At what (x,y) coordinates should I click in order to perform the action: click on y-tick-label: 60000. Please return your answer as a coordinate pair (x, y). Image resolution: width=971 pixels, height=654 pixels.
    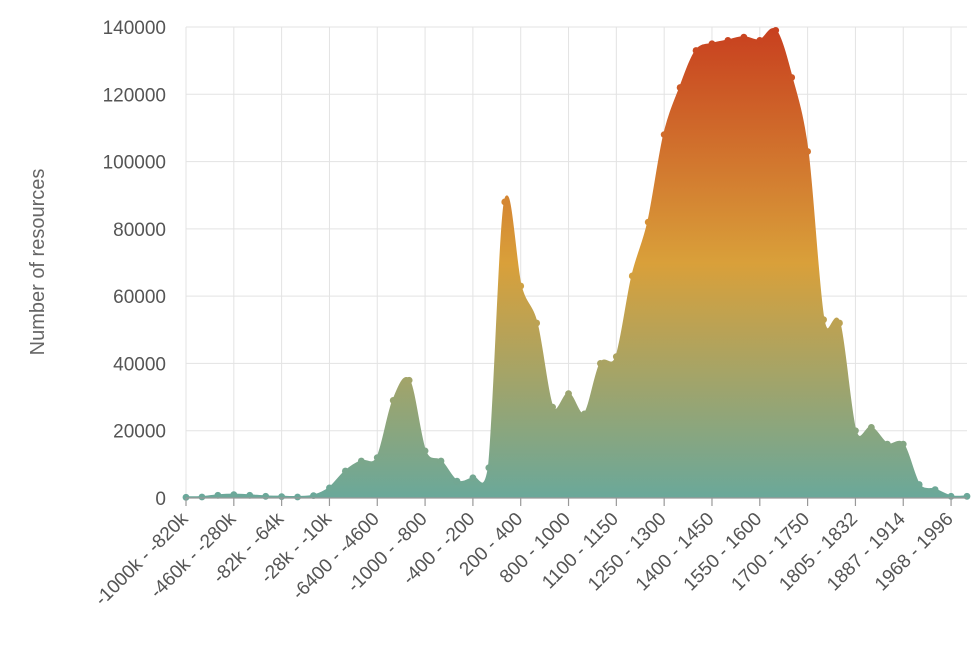
    Looking at the image, I should click on (139, 297).